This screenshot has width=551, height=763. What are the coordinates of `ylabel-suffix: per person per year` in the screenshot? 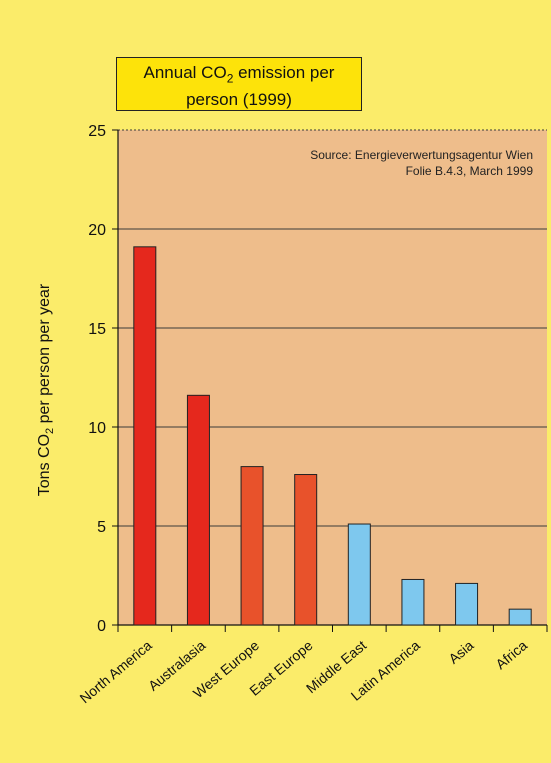 It's located at (44, 355).